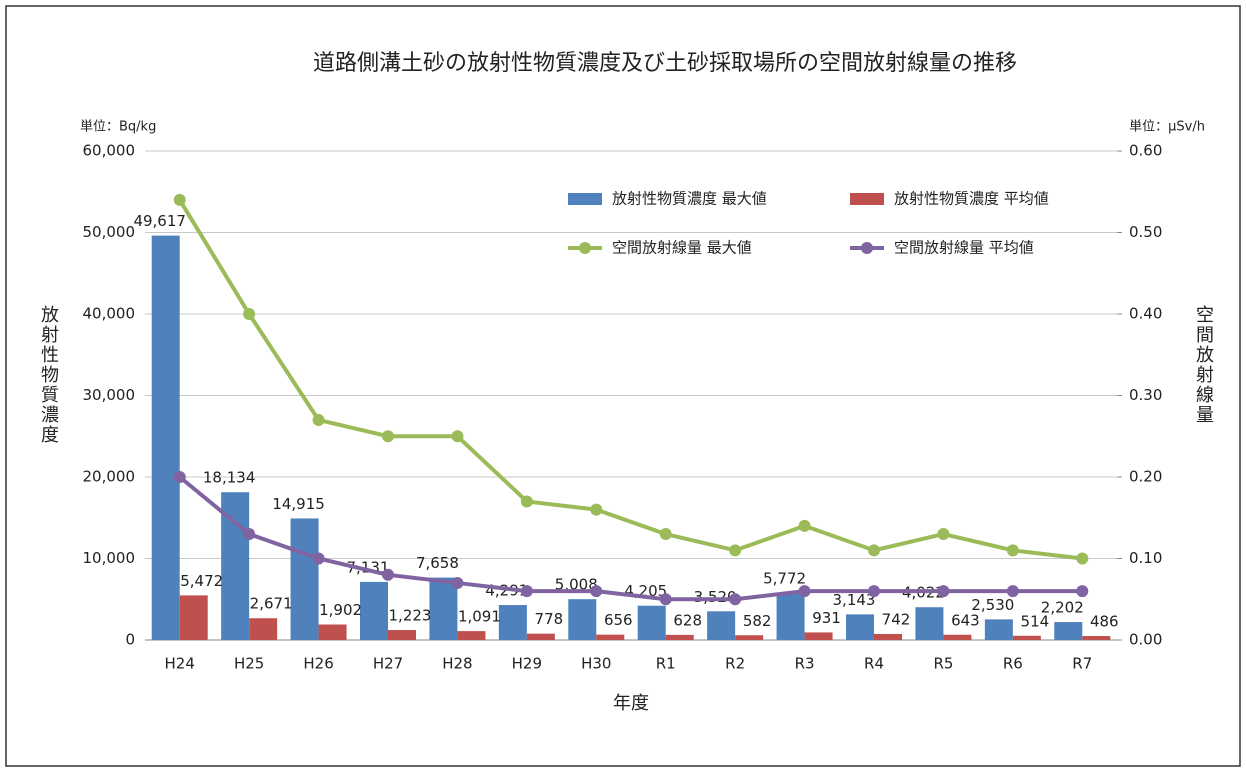 The width and height of the screenshot is (1246, 772). Describe the element at coordinates (109, 314) in the screenshot. I see `y-tick-label: 40,000` at that location.